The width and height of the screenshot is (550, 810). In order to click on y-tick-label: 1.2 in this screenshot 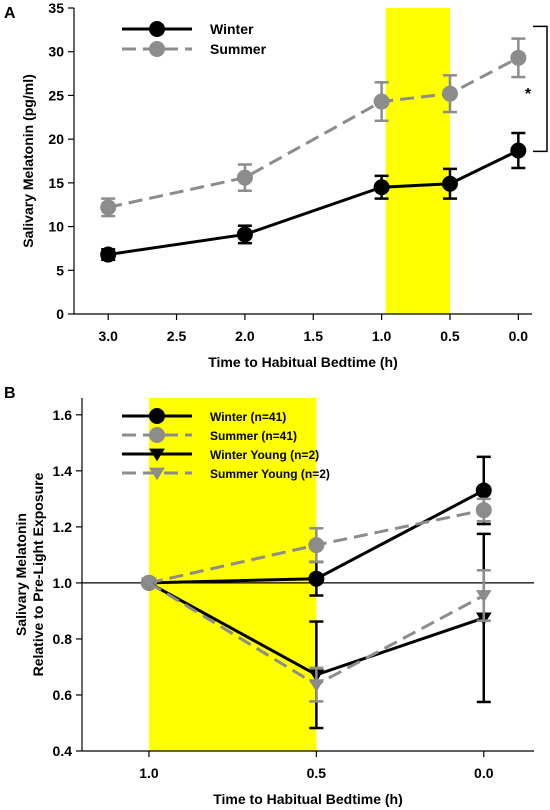, I will do `click(63, 527)`.